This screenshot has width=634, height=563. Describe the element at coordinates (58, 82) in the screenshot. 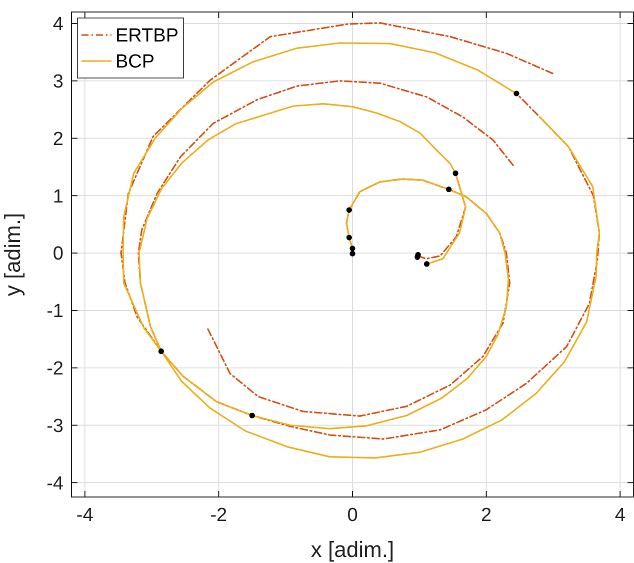

I see `y-tick-label: 3` at that location.